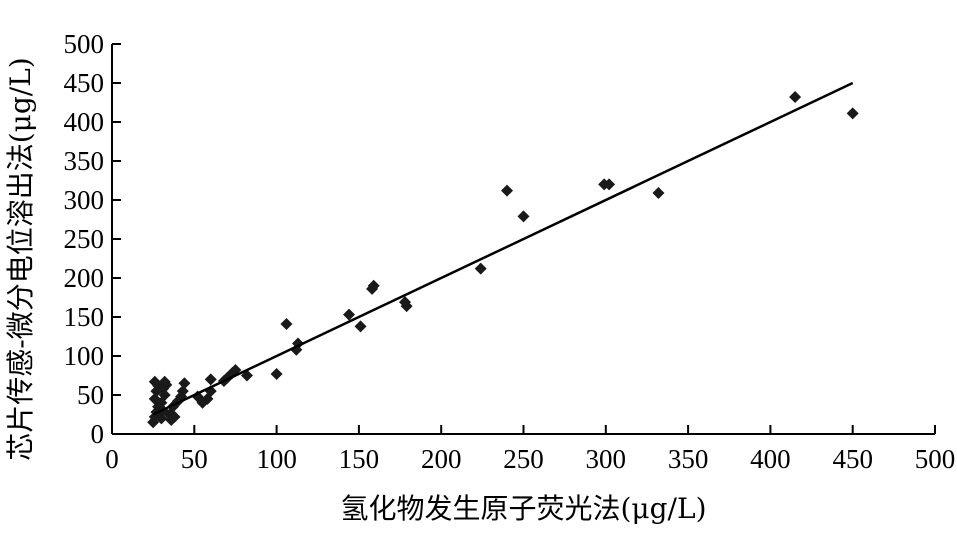  What do you see at coordinates (84, 161) in the screenshot?
I see `y-tick-label: 350` at bounding box center [84, 161].